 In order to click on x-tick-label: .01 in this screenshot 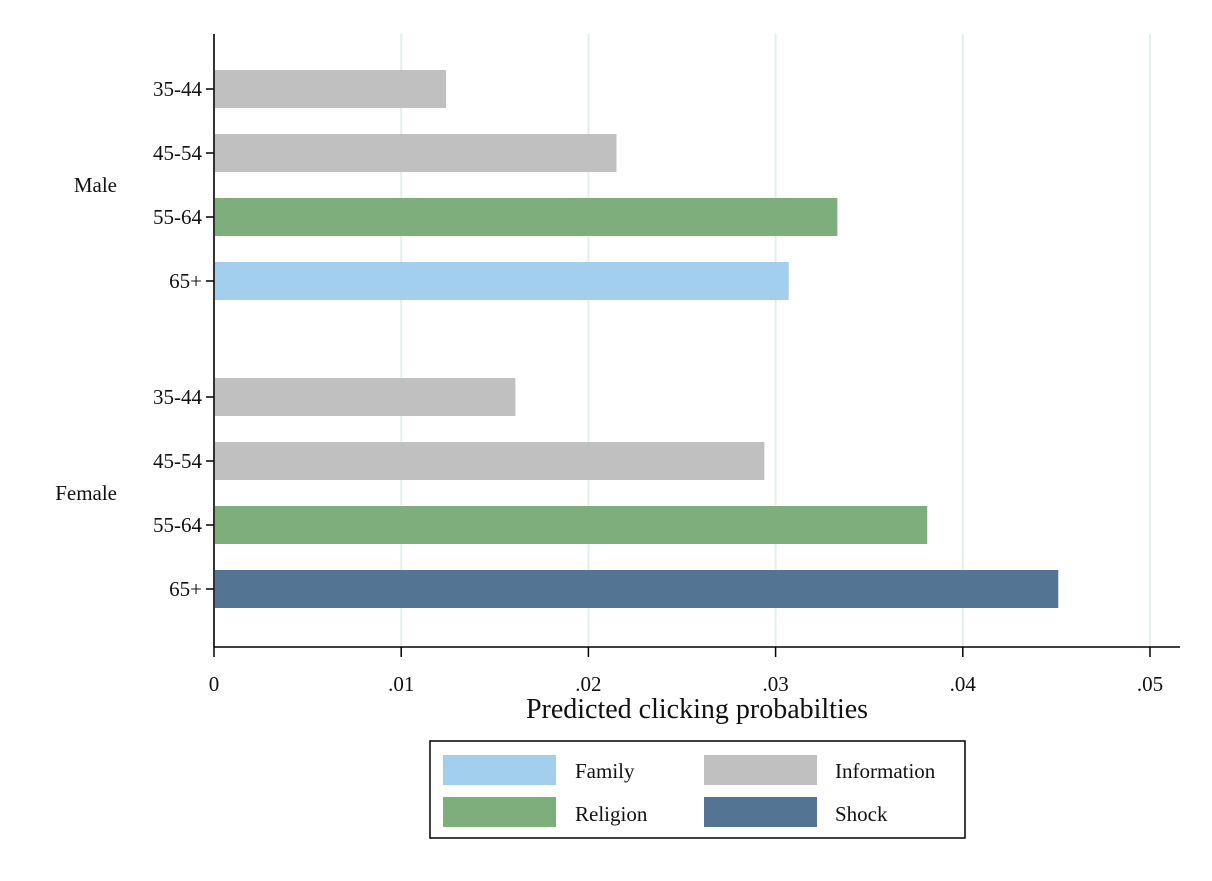, I will do `click(401, 684)`.